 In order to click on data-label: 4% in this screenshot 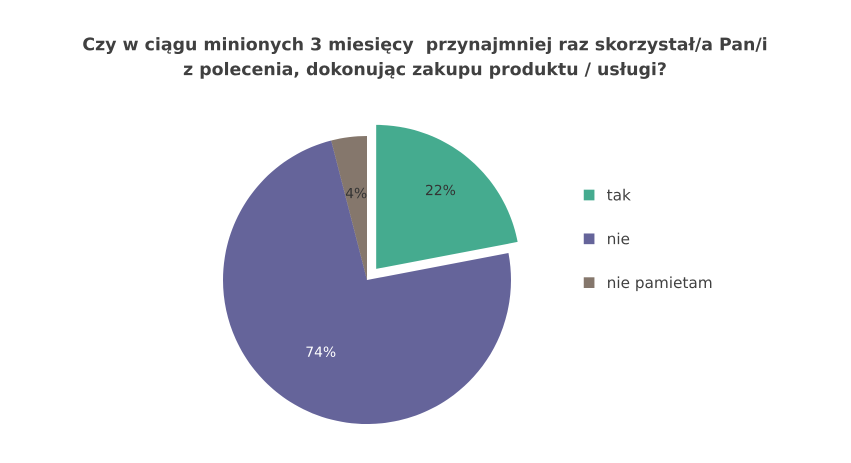, I will do `click(356, 193)`.